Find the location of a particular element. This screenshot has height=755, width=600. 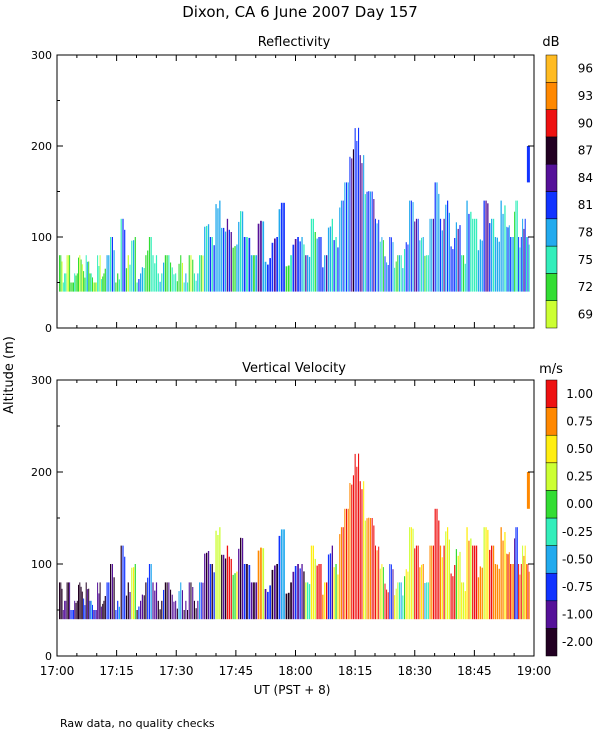

y-tick-label: 200 is located at coordinates (41, 472).